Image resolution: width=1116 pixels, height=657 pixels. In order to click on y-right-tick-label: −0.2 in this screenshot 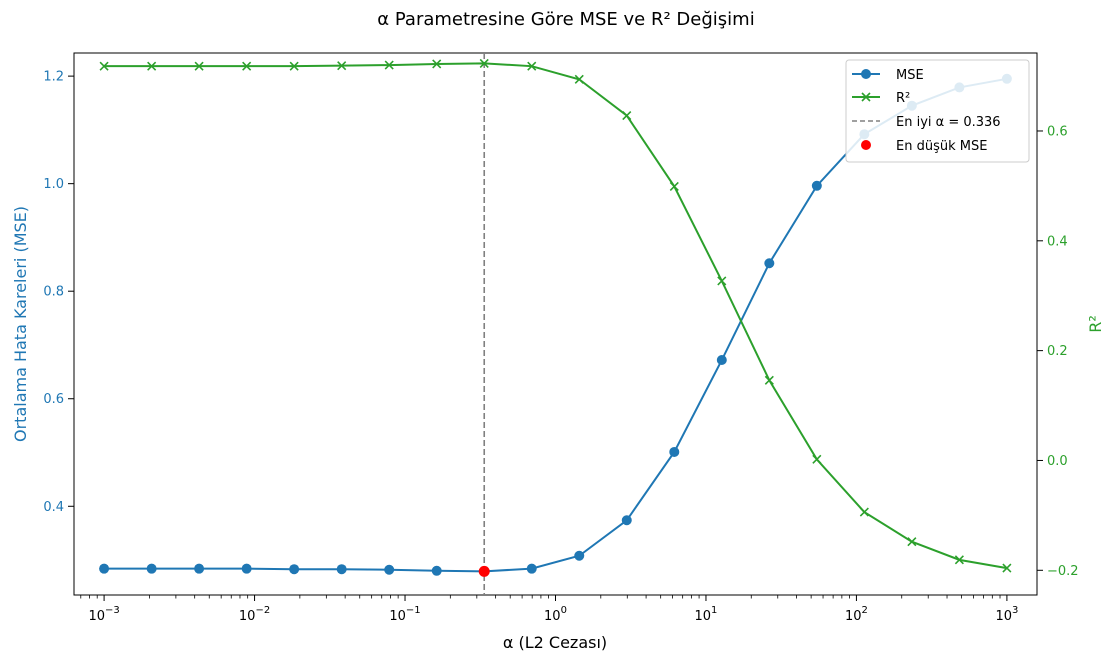, I will do `click(1063, 571)`.